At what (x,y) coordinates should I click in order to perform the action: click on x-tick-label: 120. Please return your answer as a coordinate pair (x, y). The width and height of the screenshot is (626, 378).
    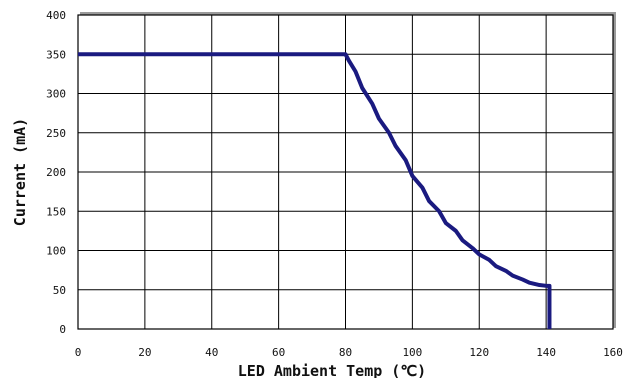
    Looking at the image, I should click on (479, 352).